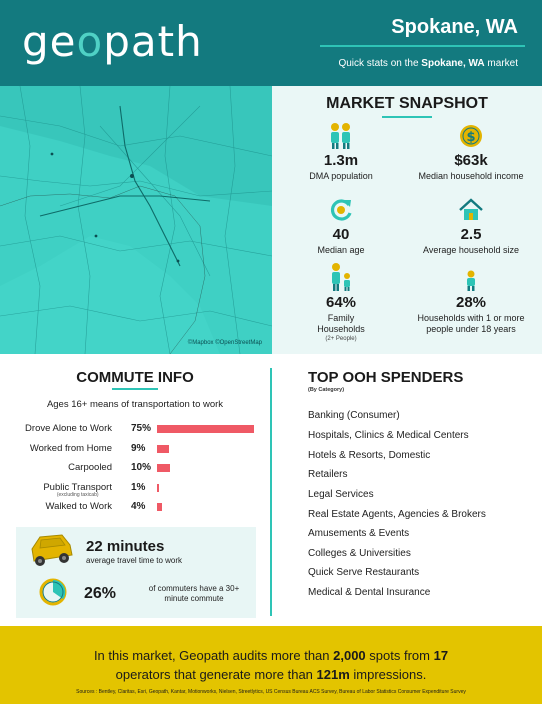 The height and width of the screenshot is (704, 542). Describe the element at coordinates (341, 226) in the screenshot. I see `stat-median-age: 40 Median age` at that location.